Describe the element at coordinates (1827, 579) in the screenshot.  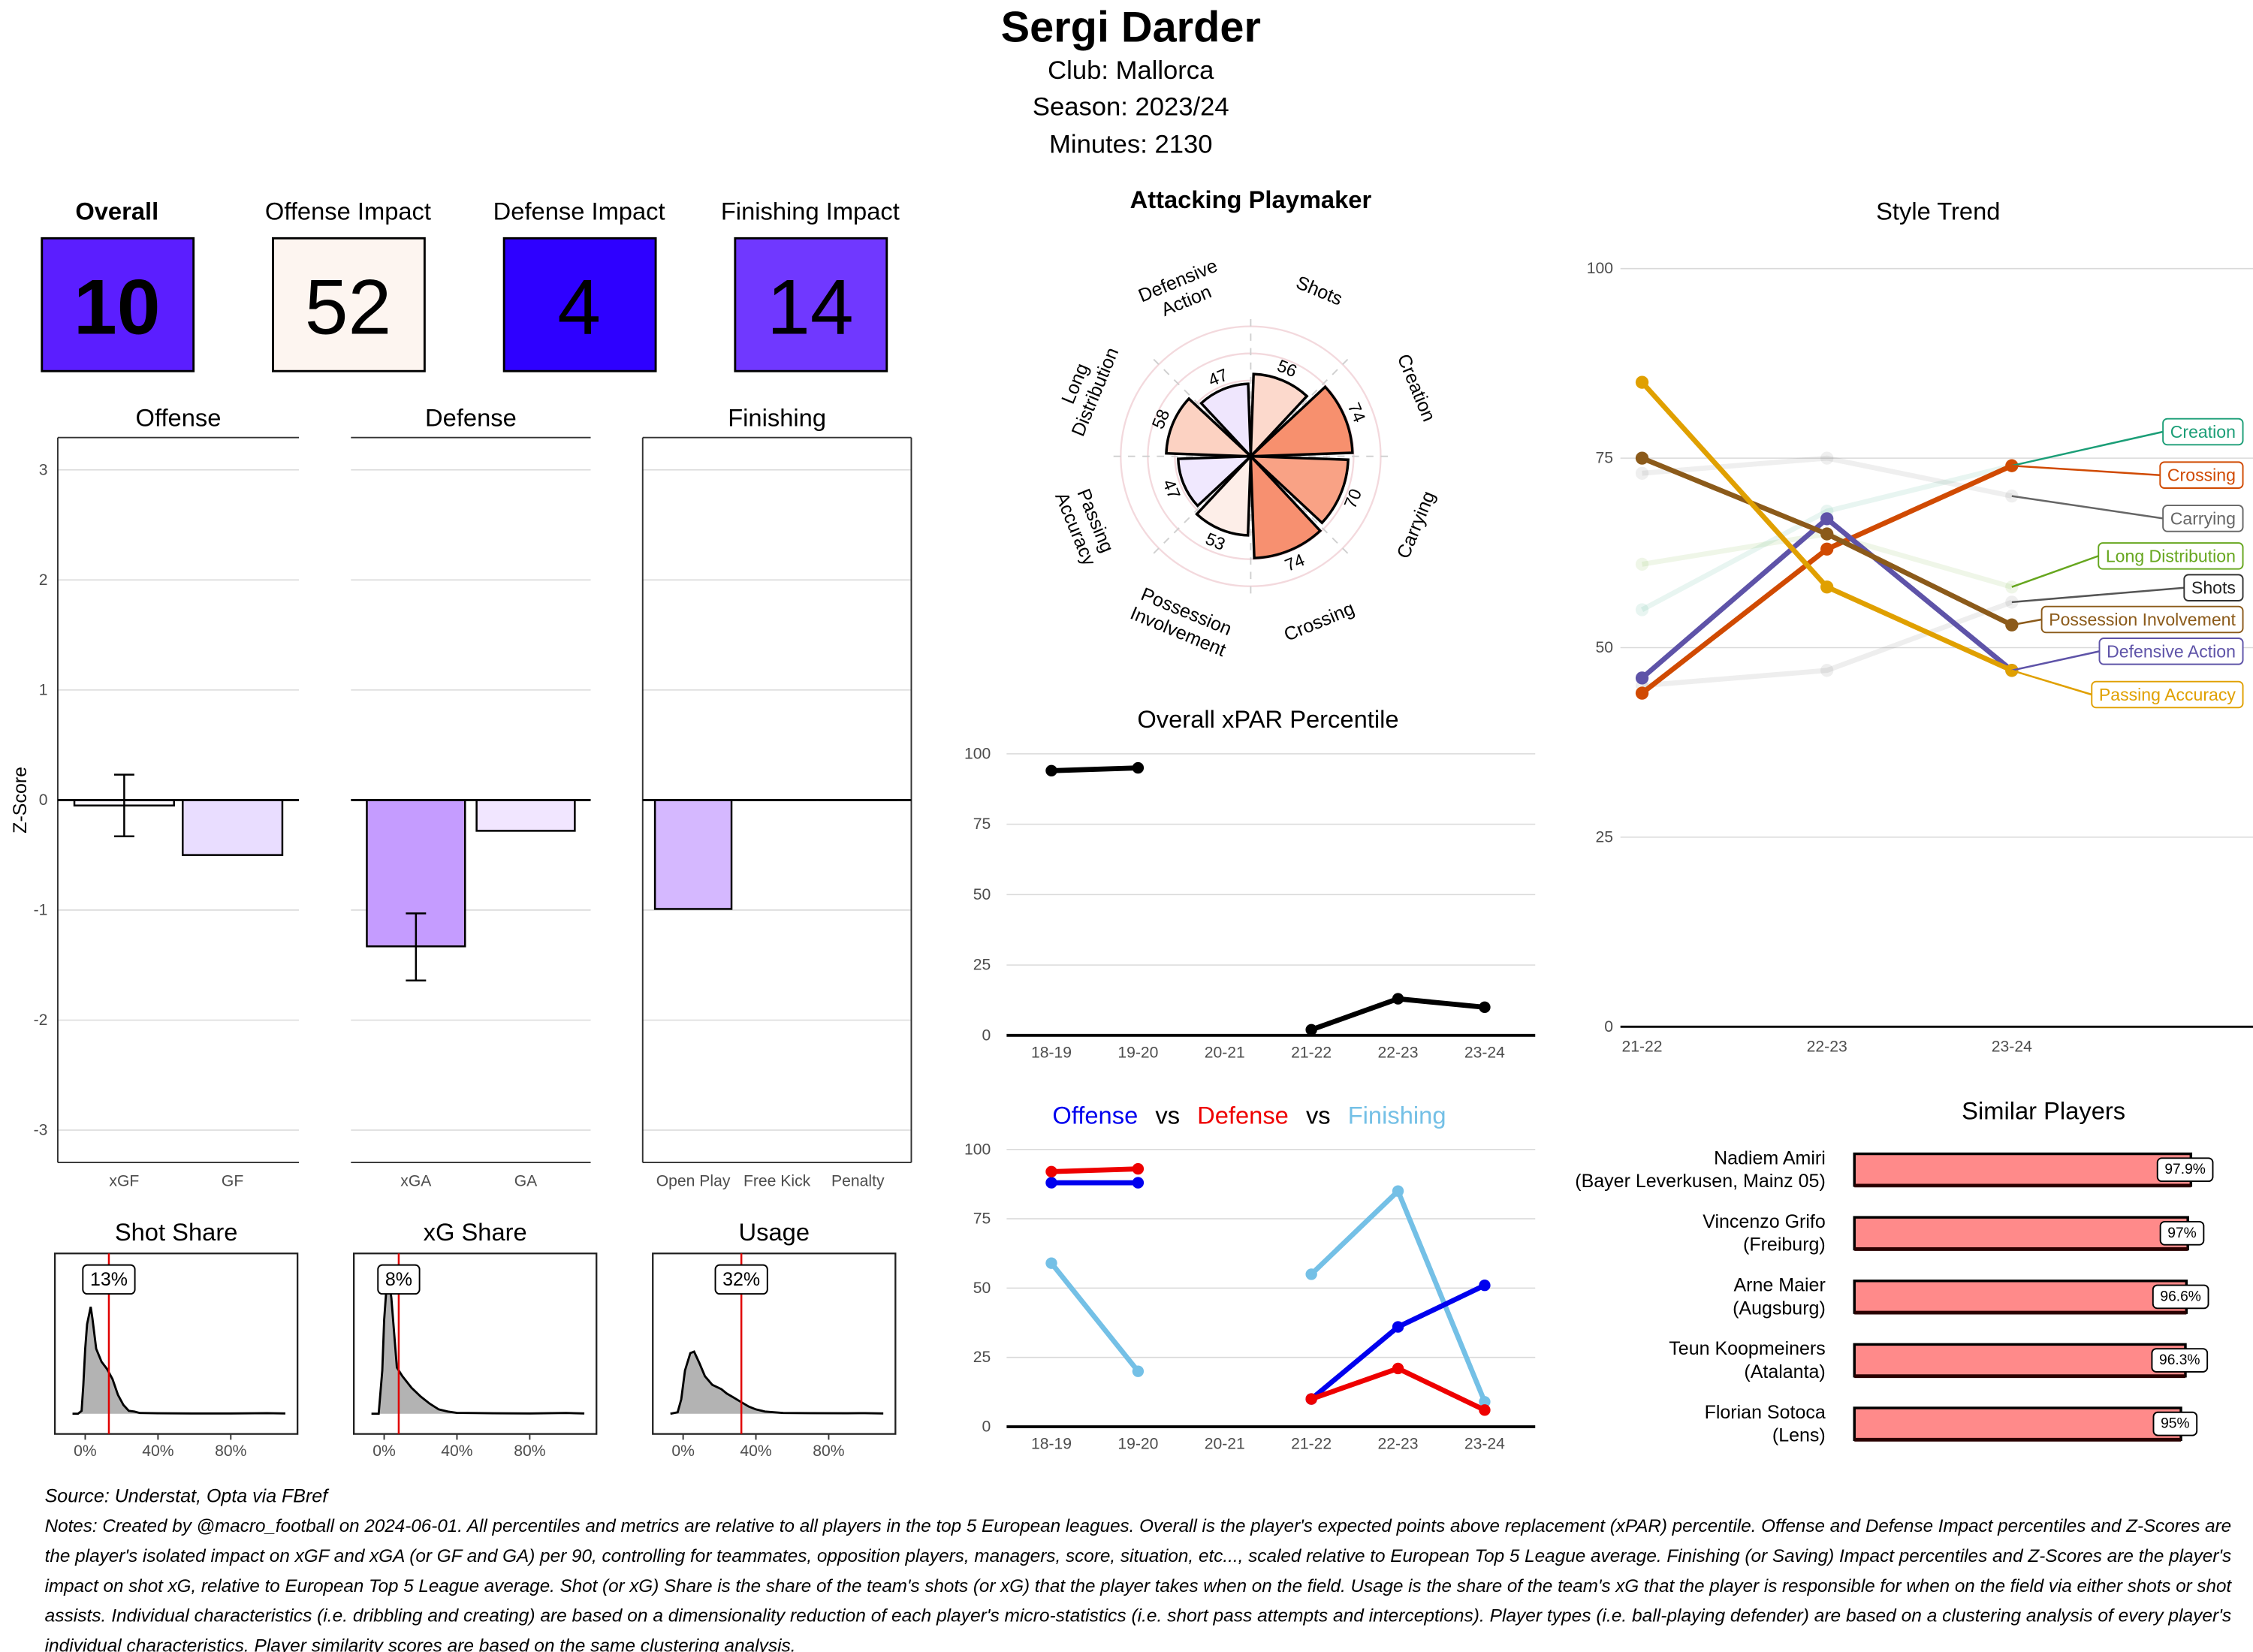
I see `trend-series-crossing` at that location.